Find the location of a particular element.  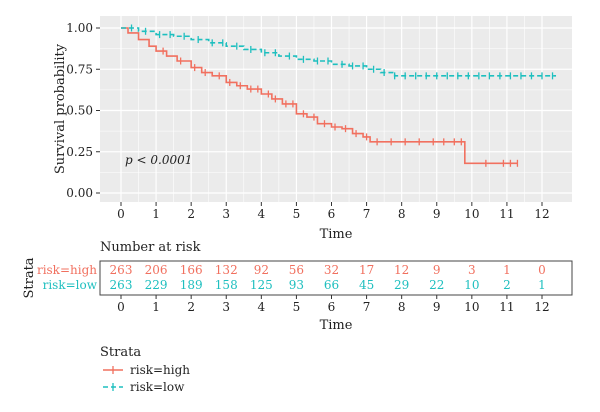

risk-count: 166 is located at coordinates (191, 270).